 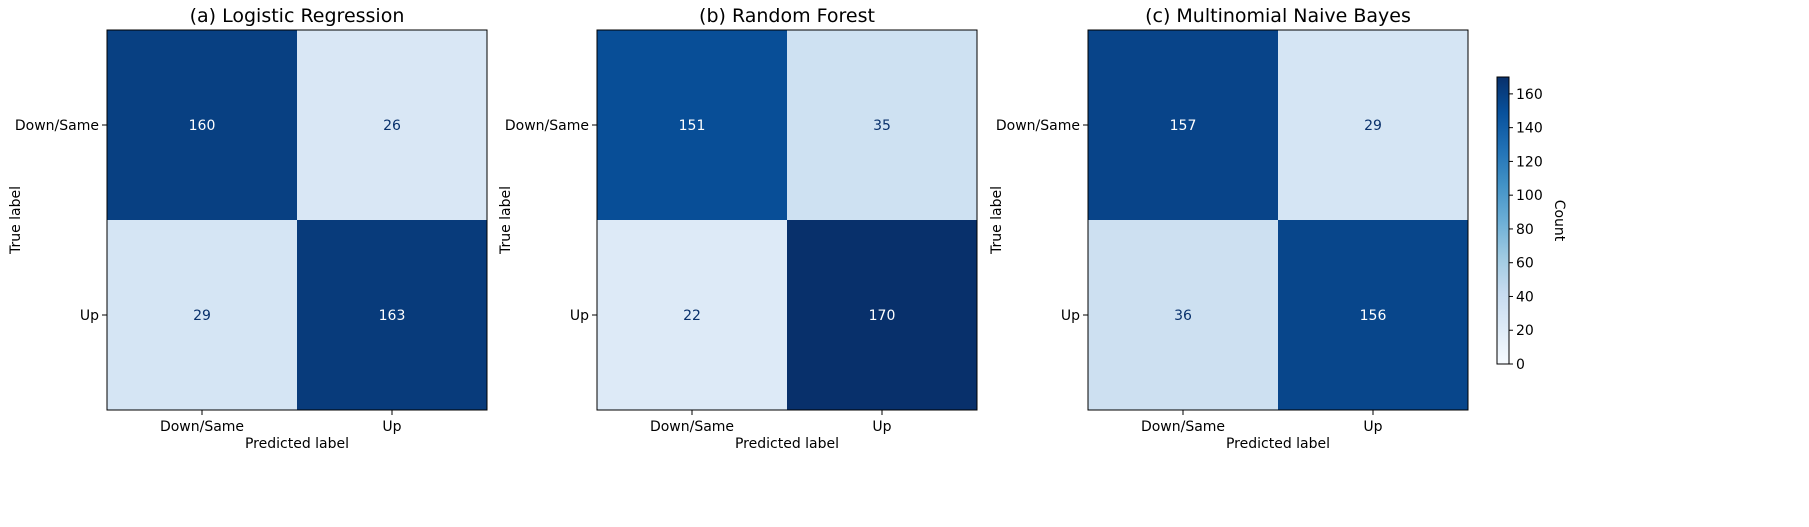 What do you see at coordinates (1525, 230) in the screenshot?
I see `colorbar-tick-label: 80` at bounding box center [1525, 230].